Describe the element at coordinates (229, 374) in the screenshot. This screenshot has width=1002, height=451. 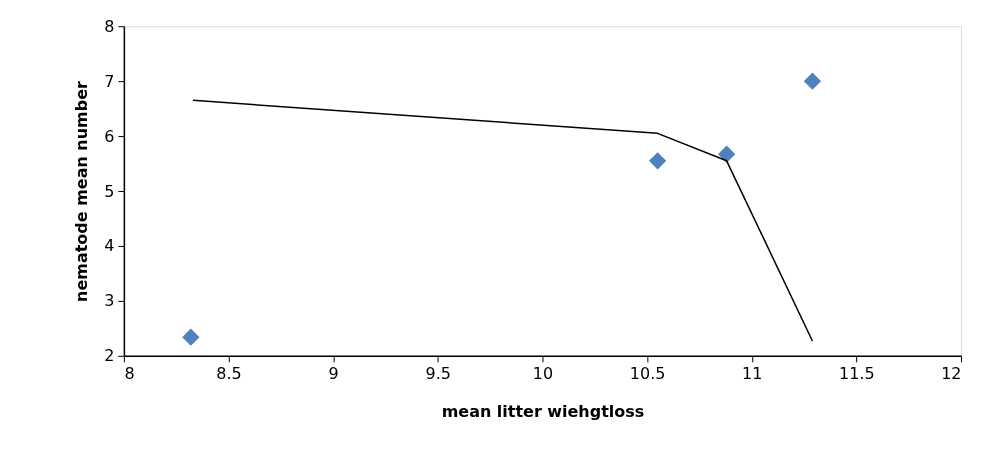
I see `x-tick-label: 8.5` at that location.